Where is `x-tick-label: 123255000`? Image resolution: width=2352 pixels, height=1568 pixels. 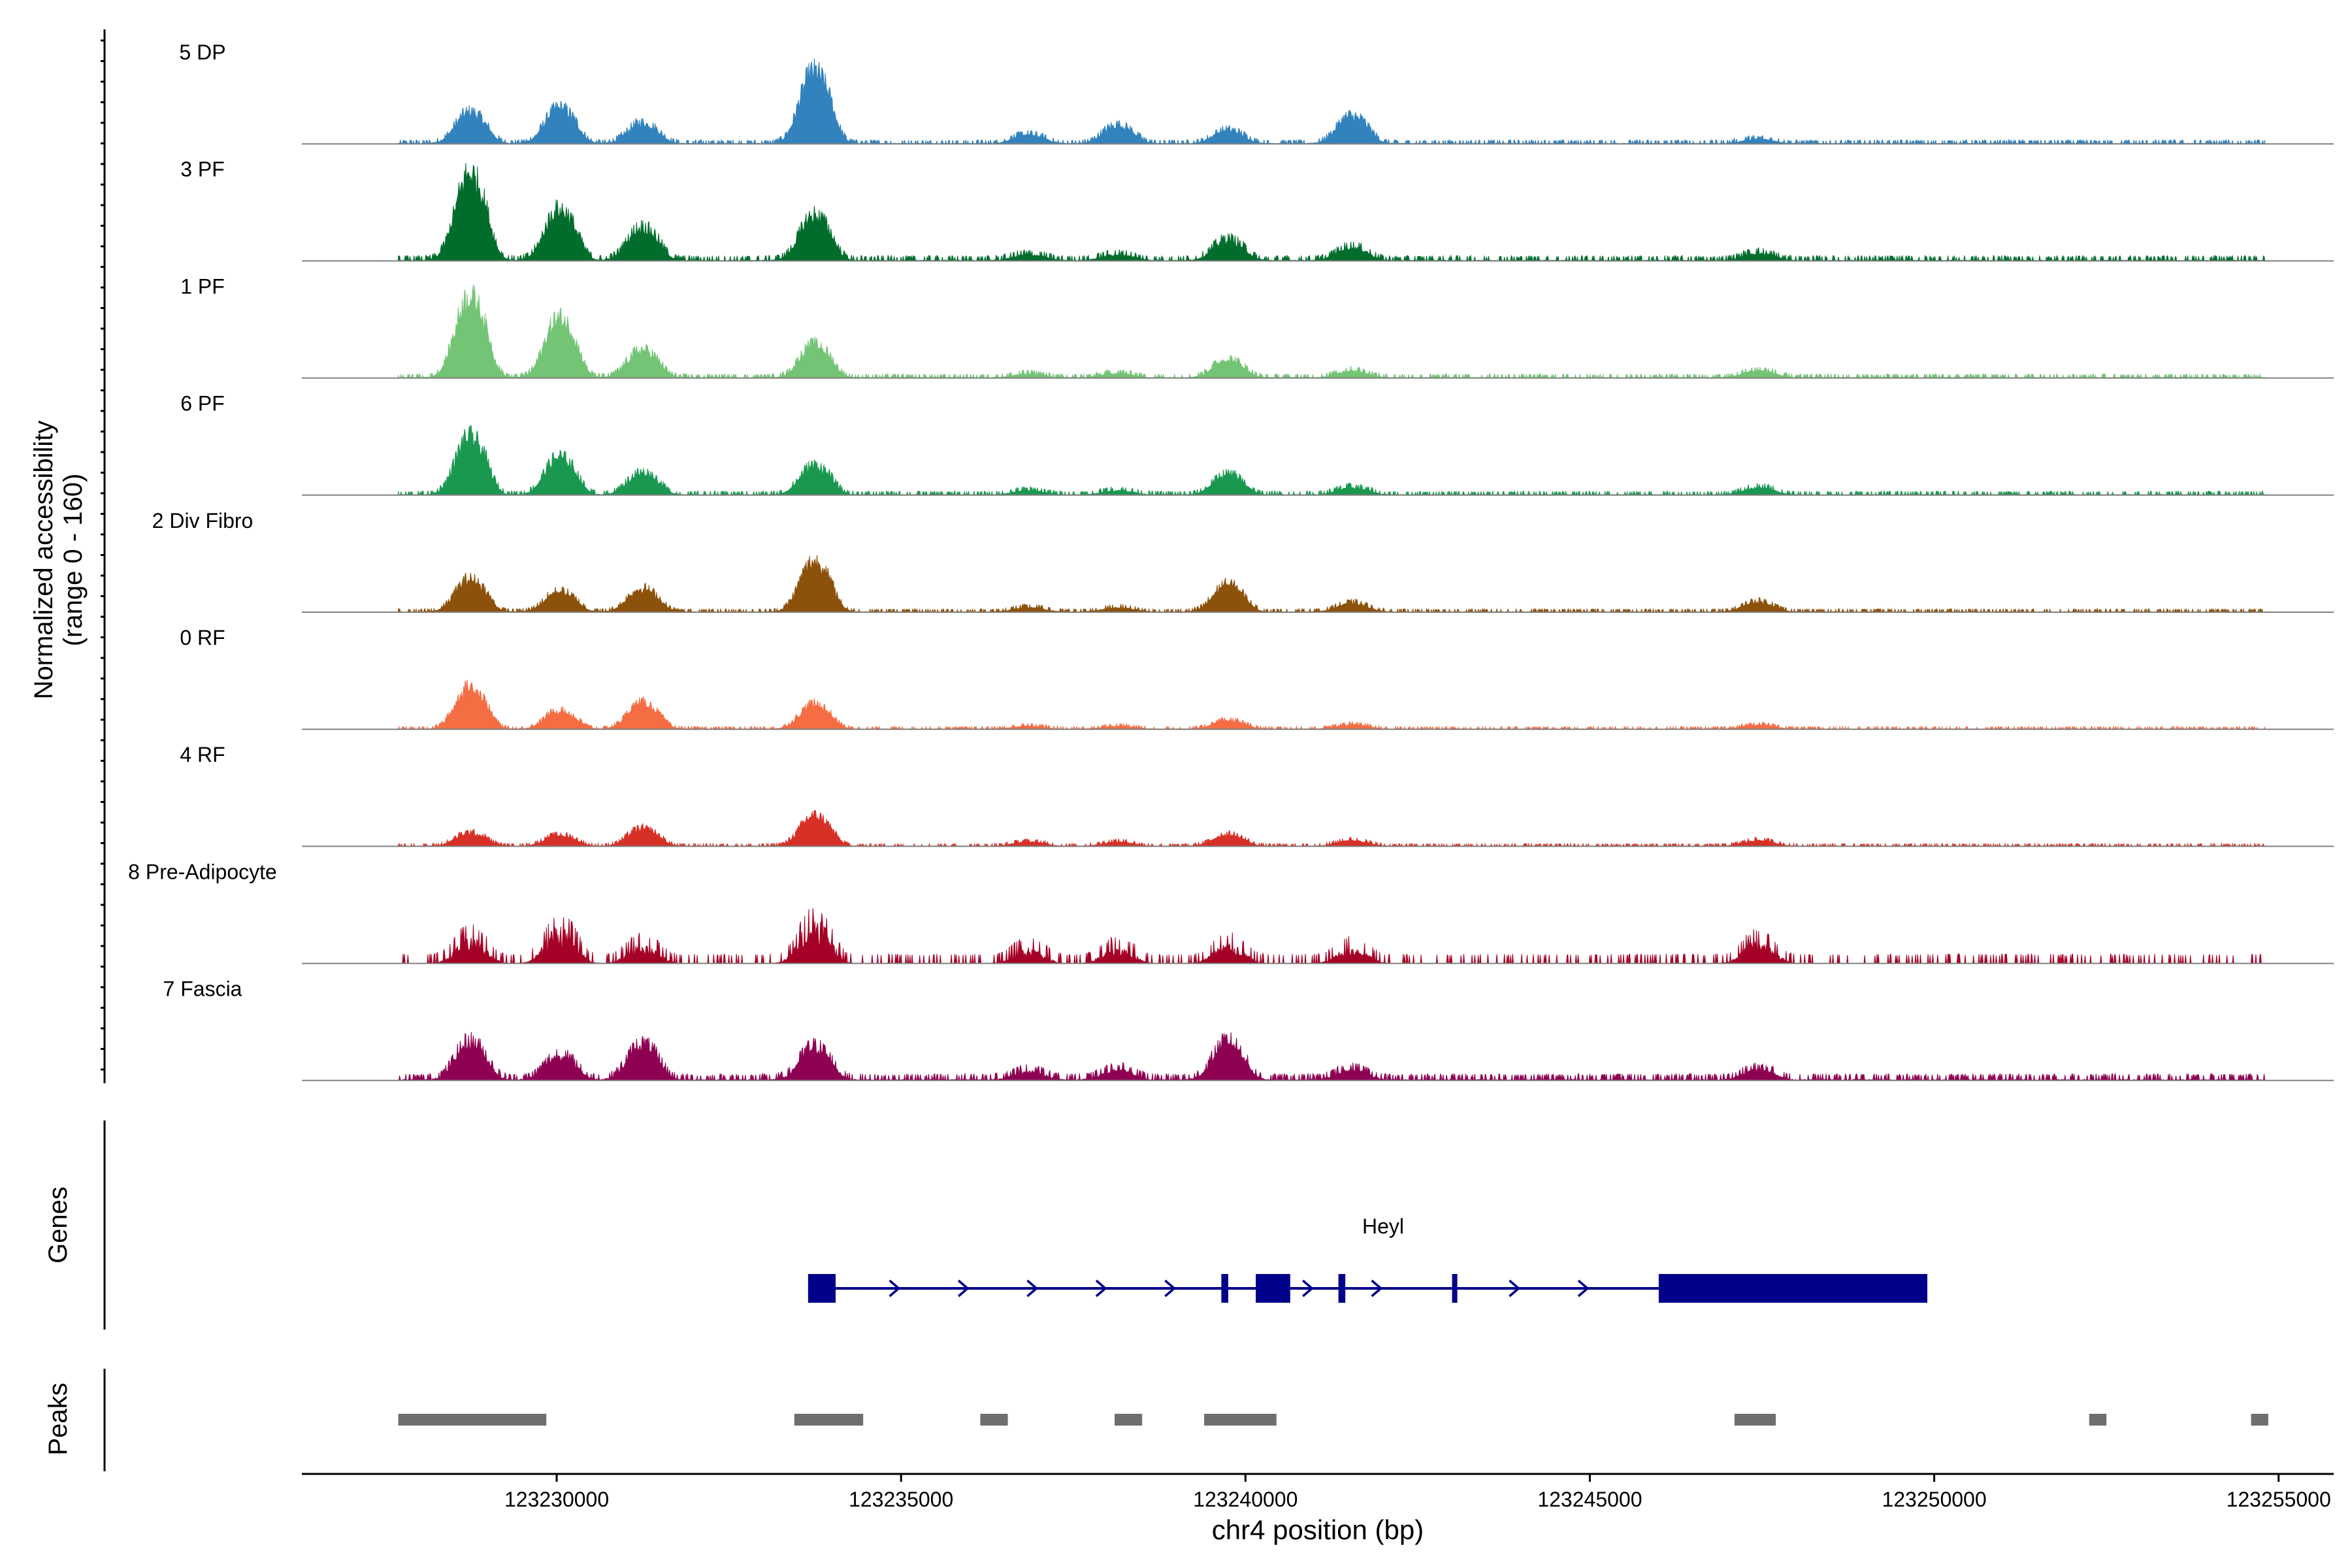 x-tick-label: 123255000 is located at coordinates (2279, 1499).